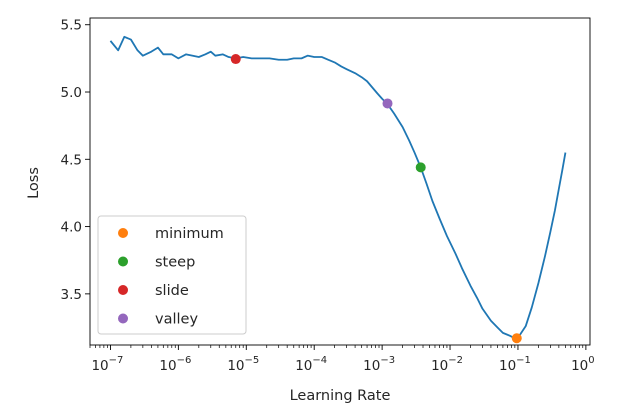 The width and height of the screenshot is (621, 416). I want to click on x-axis-label: Learning Rate, so click(340, 396).